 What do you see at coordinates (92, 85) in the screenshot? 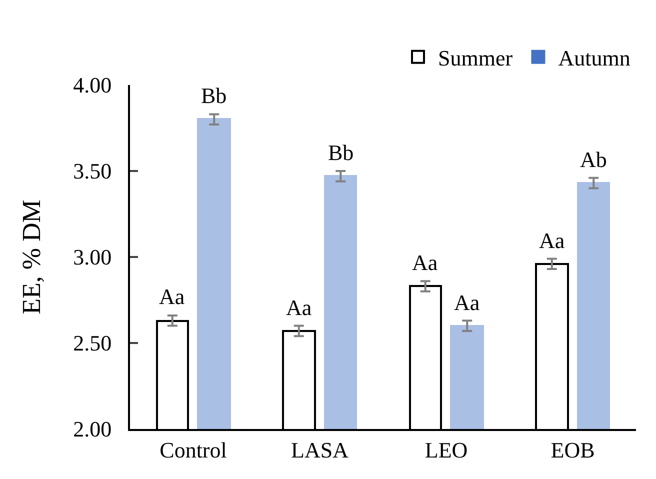
I see `y-tick-label: 4.00` at bounding box center [92, 85].